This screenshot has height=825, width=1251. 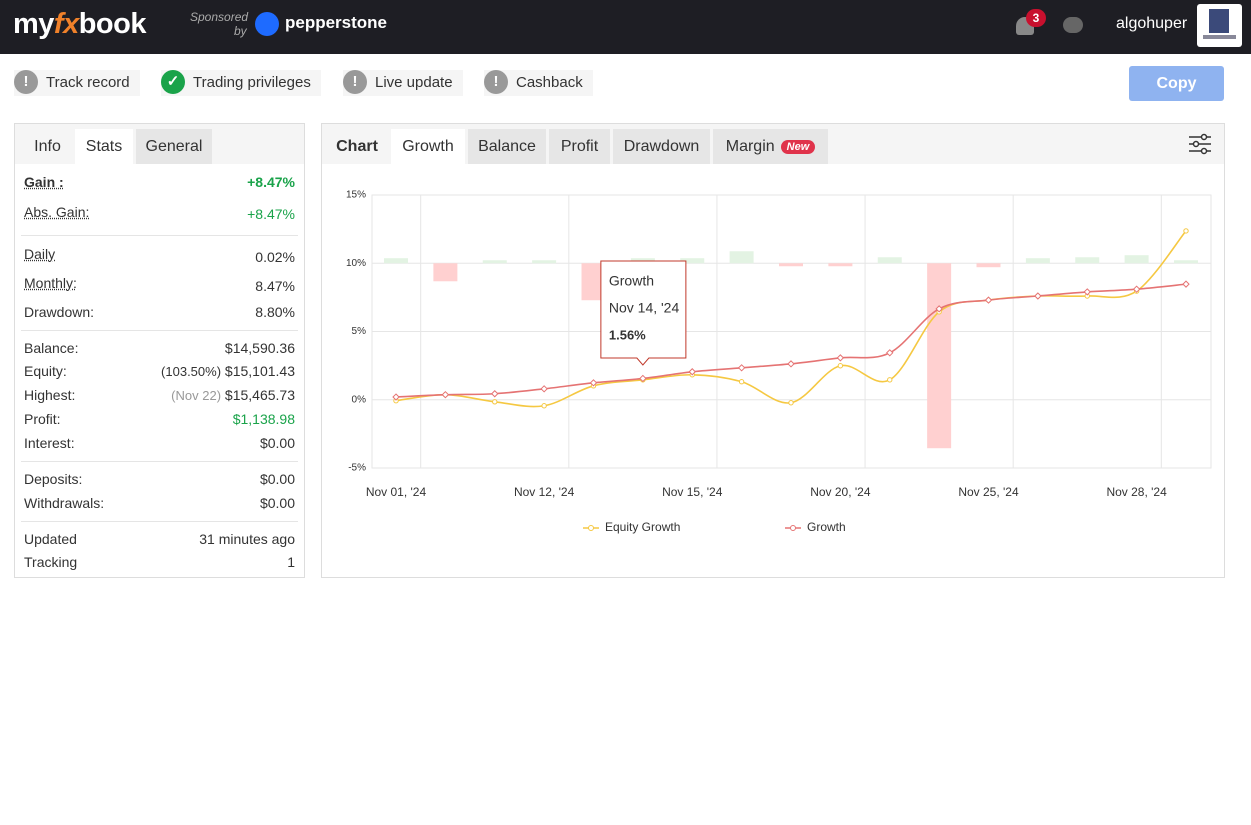 What do you see at coordinates (359, 399) in the screenshot?
I see `y-tick-label: 0%` at bounding box center [359, 399].